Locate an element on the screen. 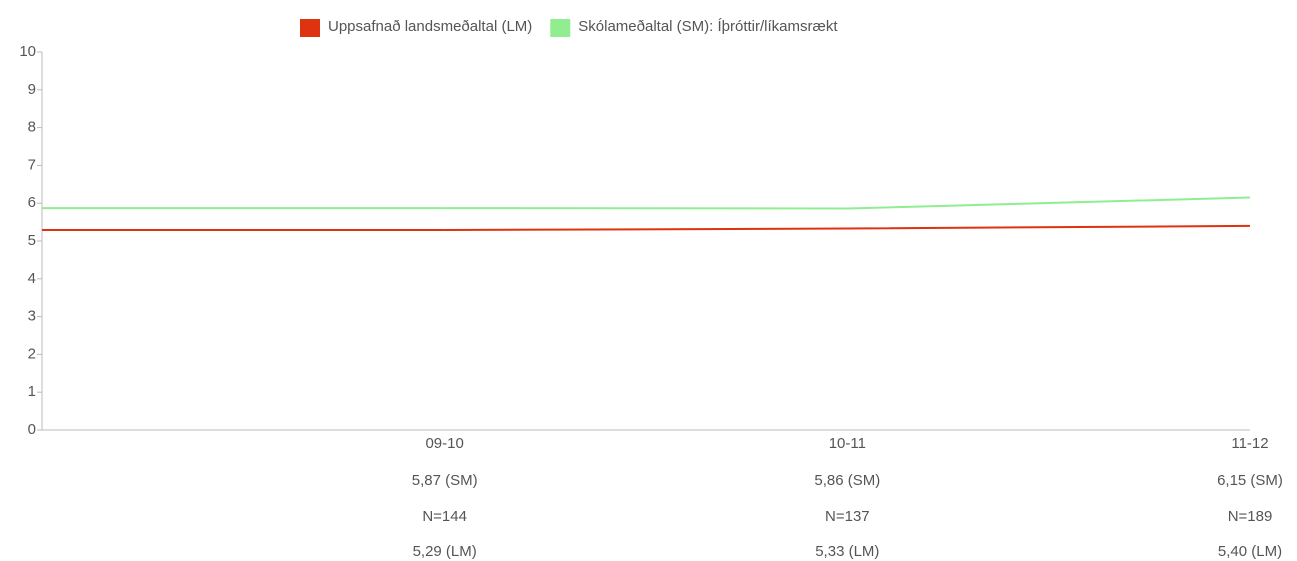 The width and height of the screenshot is (1297, 561). legend-label: Skólameðaltal (SM): Íþróttir/líkamsrækt is located at coordinates (708, 26).